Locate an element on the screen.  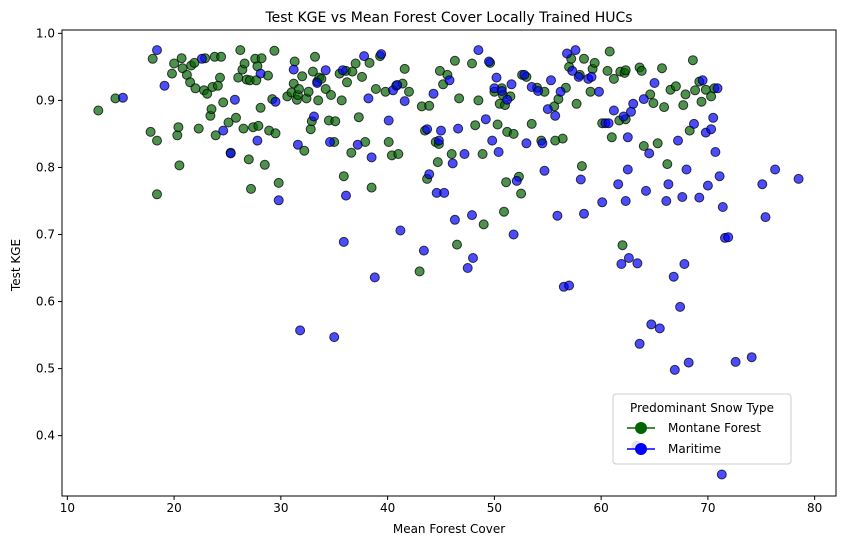
x-tick-label: 40 is located at coordinates (387, 508).